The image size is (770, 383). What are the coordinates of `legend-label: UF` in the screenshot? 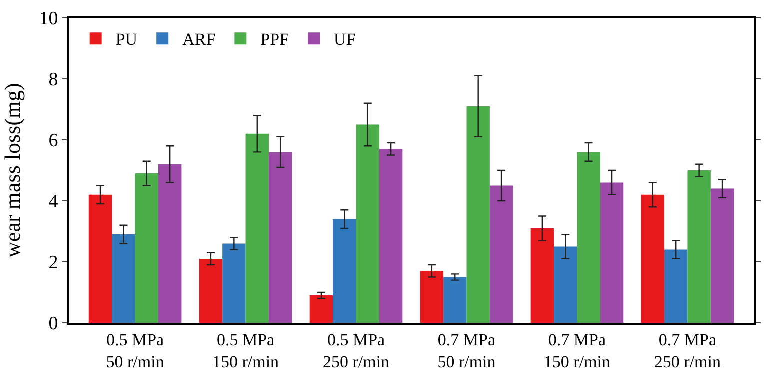 It's located at (345, 40).